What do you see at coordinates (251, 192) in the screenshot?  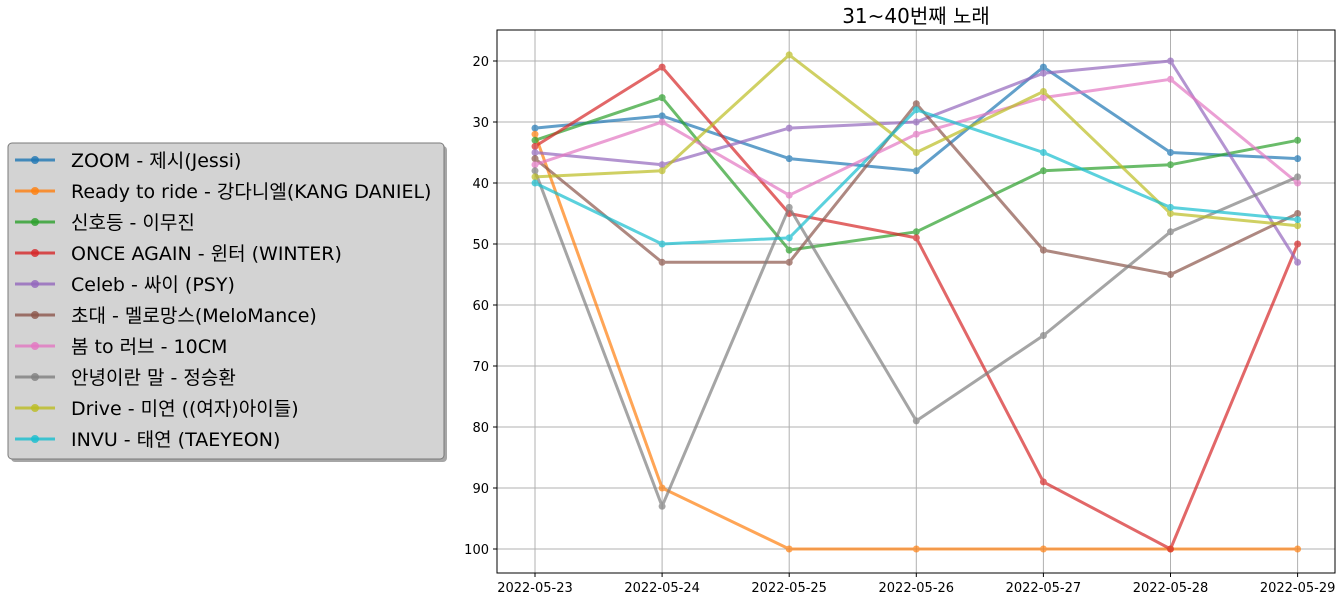 I see `legend-label: Ready to ride - 강다니엘(KANG DANIEL)` at bounding box center [251, 192].